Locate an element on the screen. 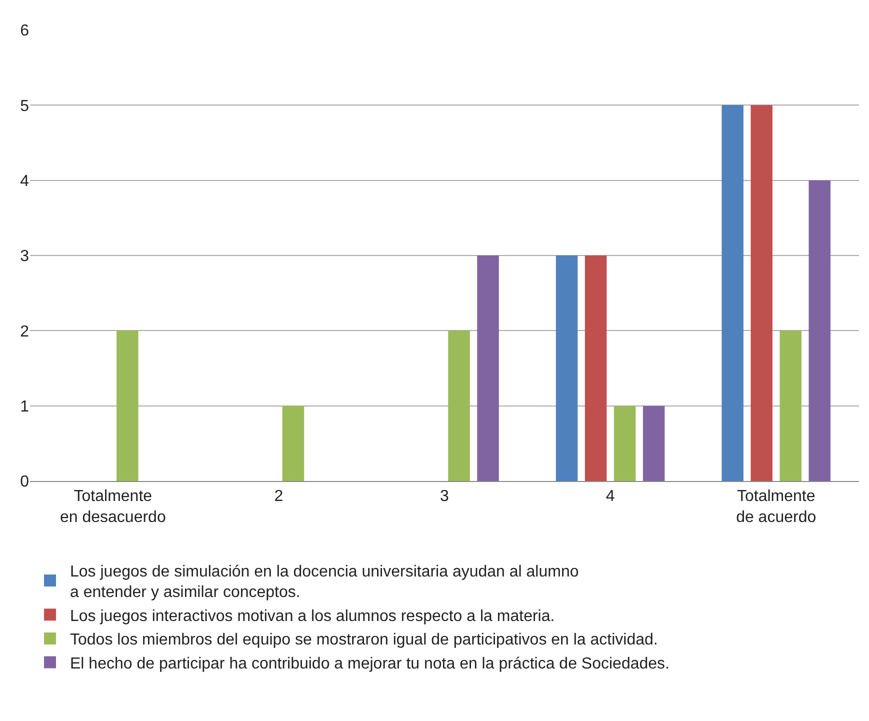 This screenshot has width=869, height=721. x-tick-label: 3 is located at coordinates (445, 497).